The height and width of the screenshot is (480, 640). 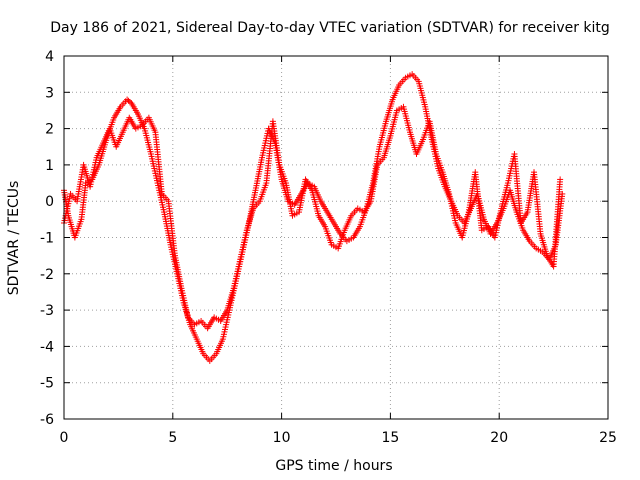 I want to click on data-point, so click(x=560, y=179).